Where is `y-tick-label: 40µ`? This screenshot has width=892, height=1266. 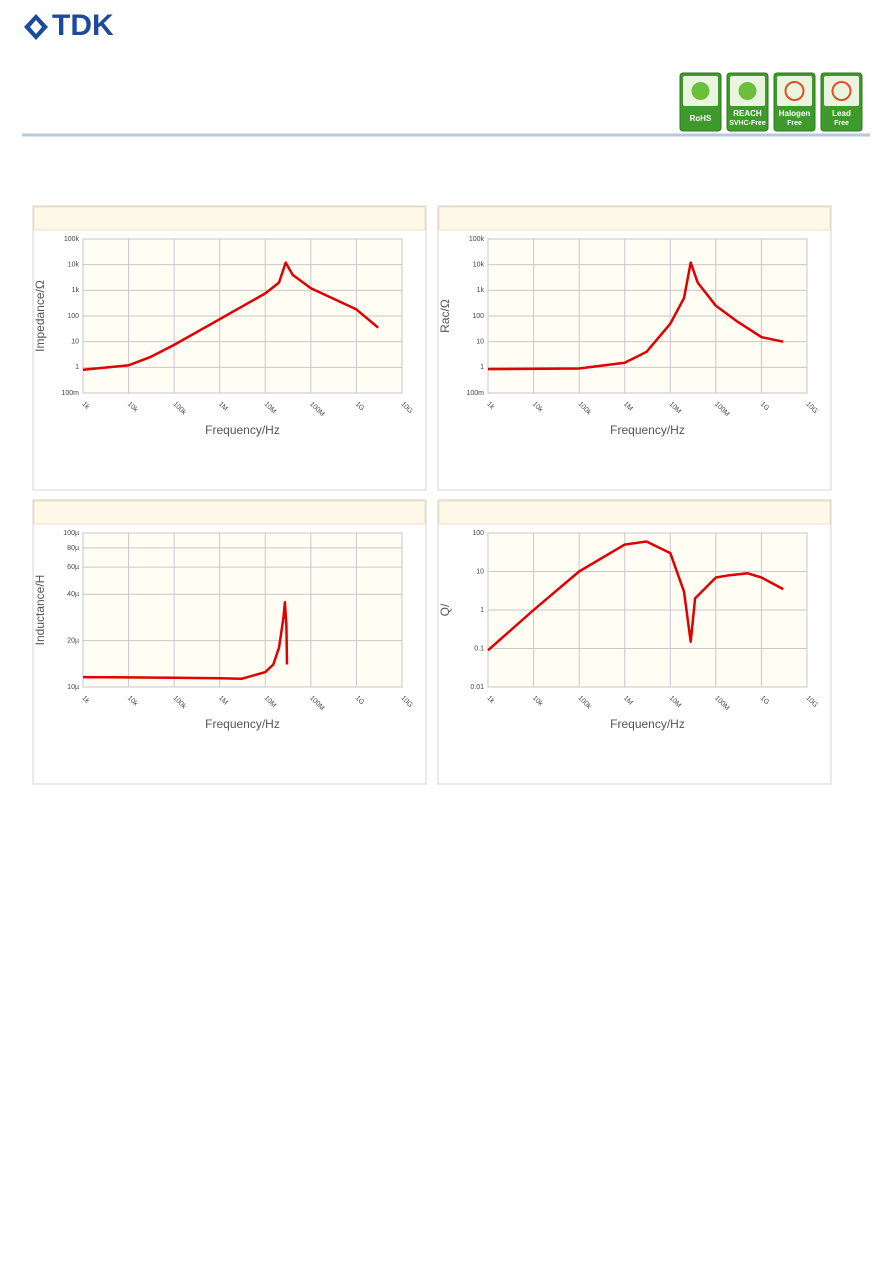
y-tick-label: 40µ is located at coordinates (73, 594).